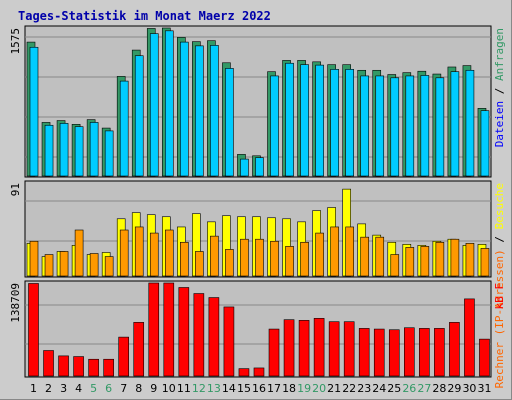  What do you see at coordinates (439, 388) in the screenshot?
I see `x-tick-label-28: 28` at bounding box center [439, 388].